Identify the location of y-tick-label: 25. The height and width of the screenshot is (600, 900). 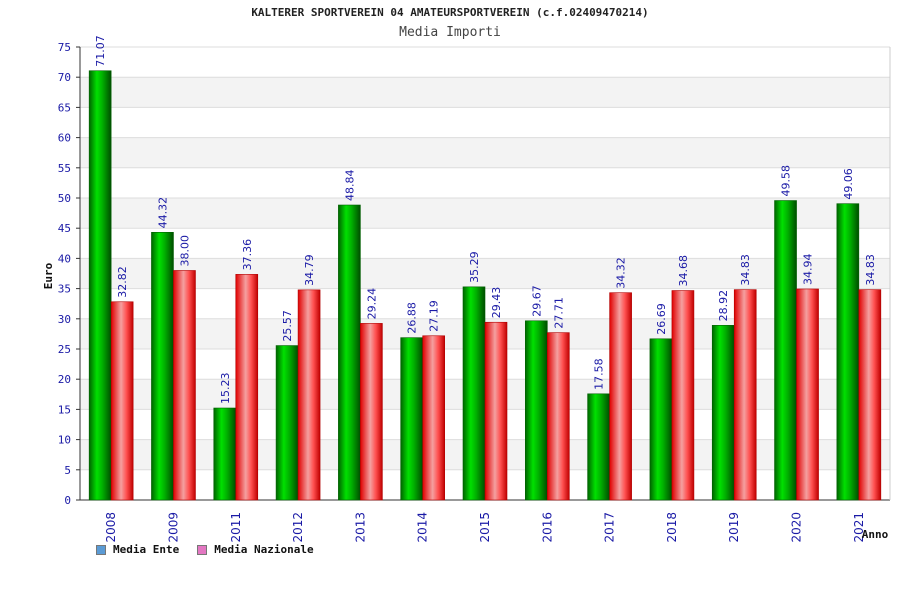
(64, 349).